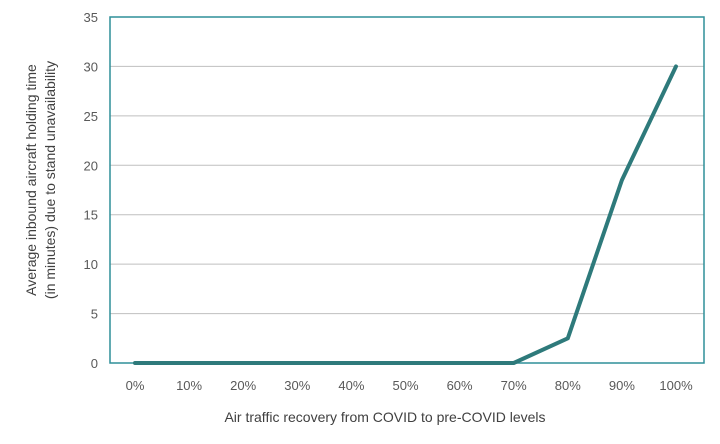 The image size is (720, 444). Describe the element at coordinates (91, 165) in the screenshot. I see `y-tick-label: 20` at that location.